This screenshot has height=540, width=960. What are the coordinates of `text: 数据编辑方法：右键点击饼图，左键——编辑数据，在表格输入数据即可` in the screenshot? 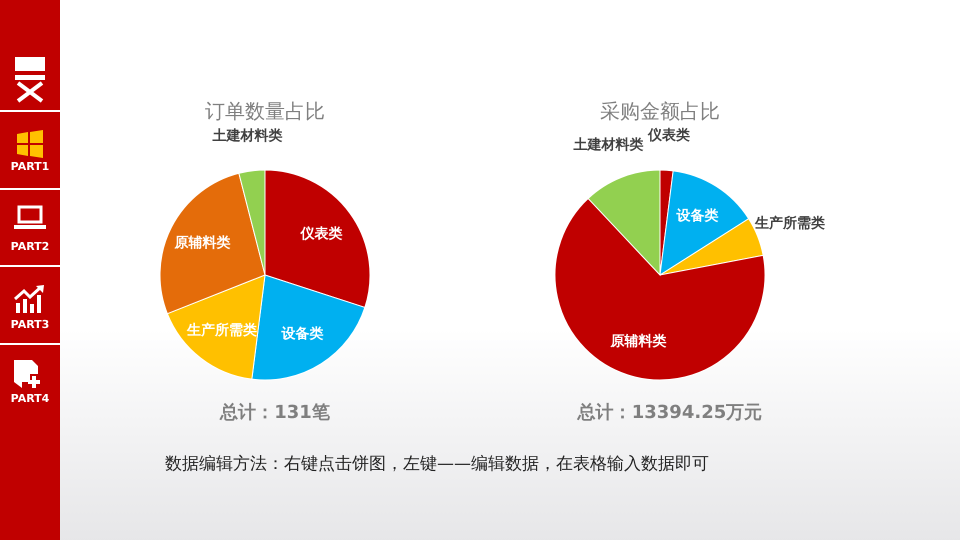 It's located at (437, 464).